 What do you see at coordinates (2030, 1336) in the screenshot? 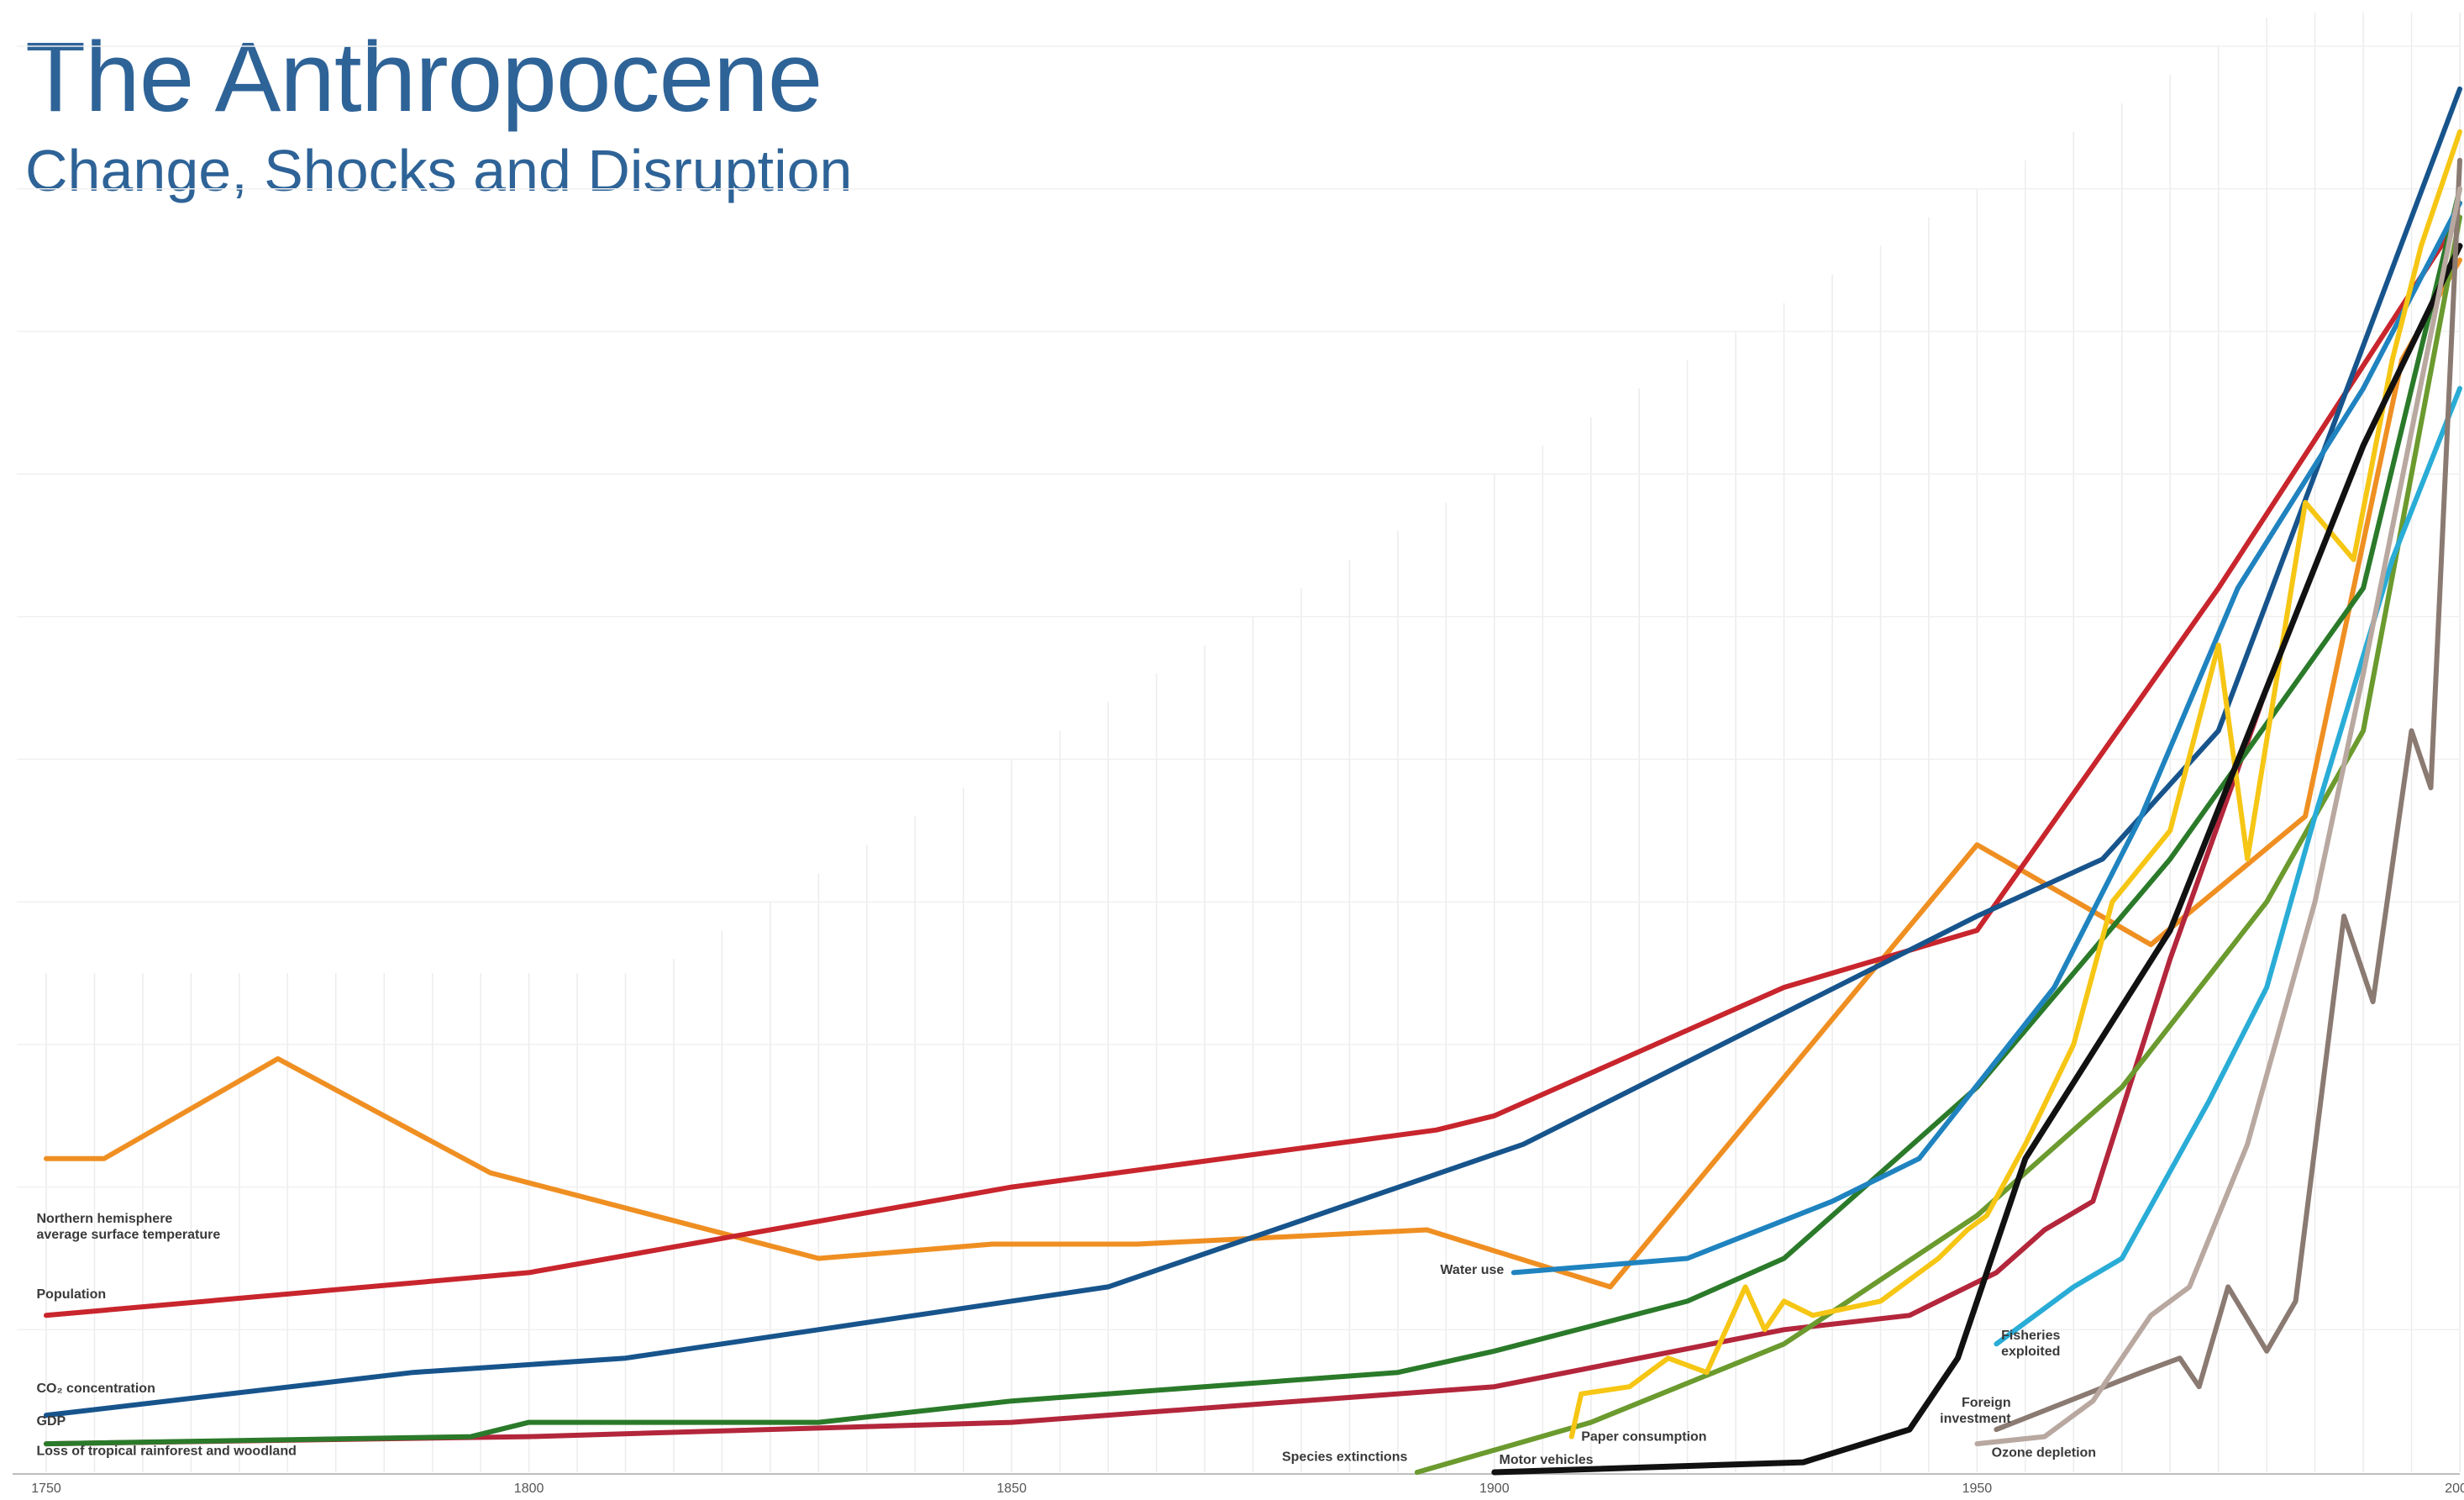
I see `series-label-line: Fisheries` at bounding box center [2030, 1336].